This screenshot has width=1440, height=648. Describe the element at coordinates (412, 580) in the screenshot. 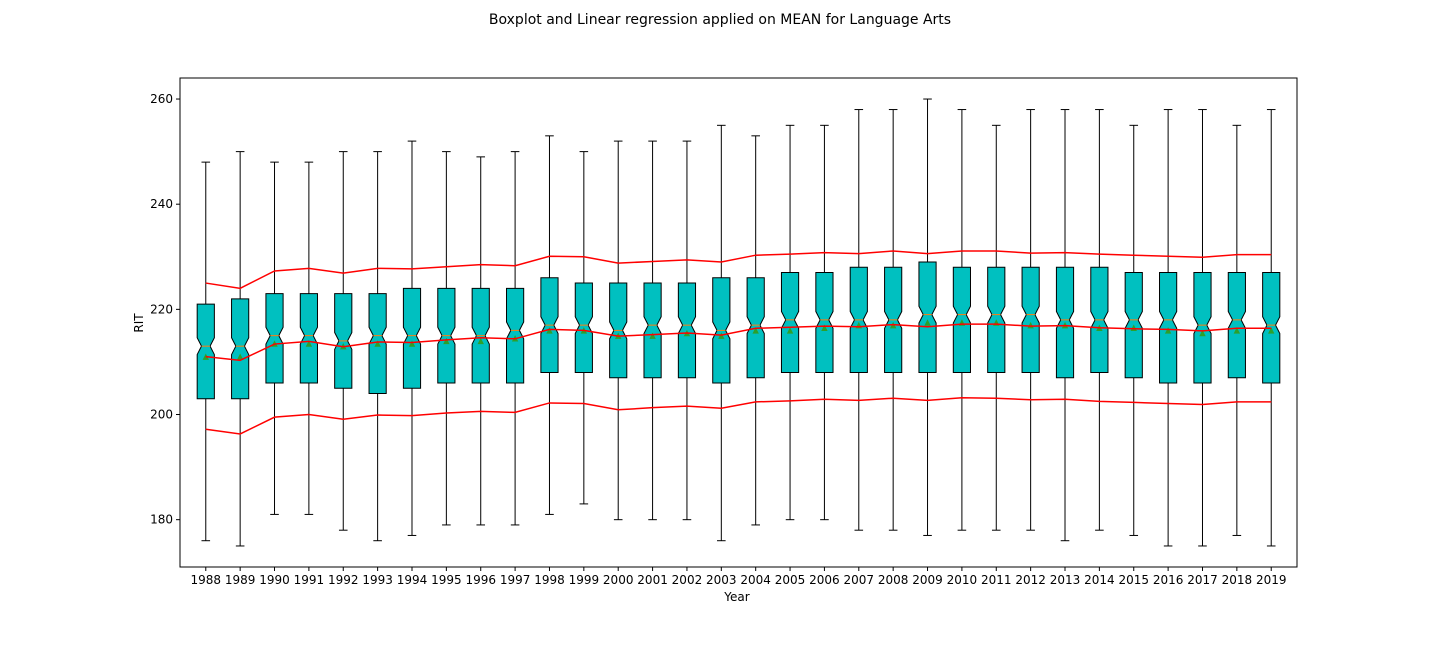

I see `x-tick-label: 1994` at that location.